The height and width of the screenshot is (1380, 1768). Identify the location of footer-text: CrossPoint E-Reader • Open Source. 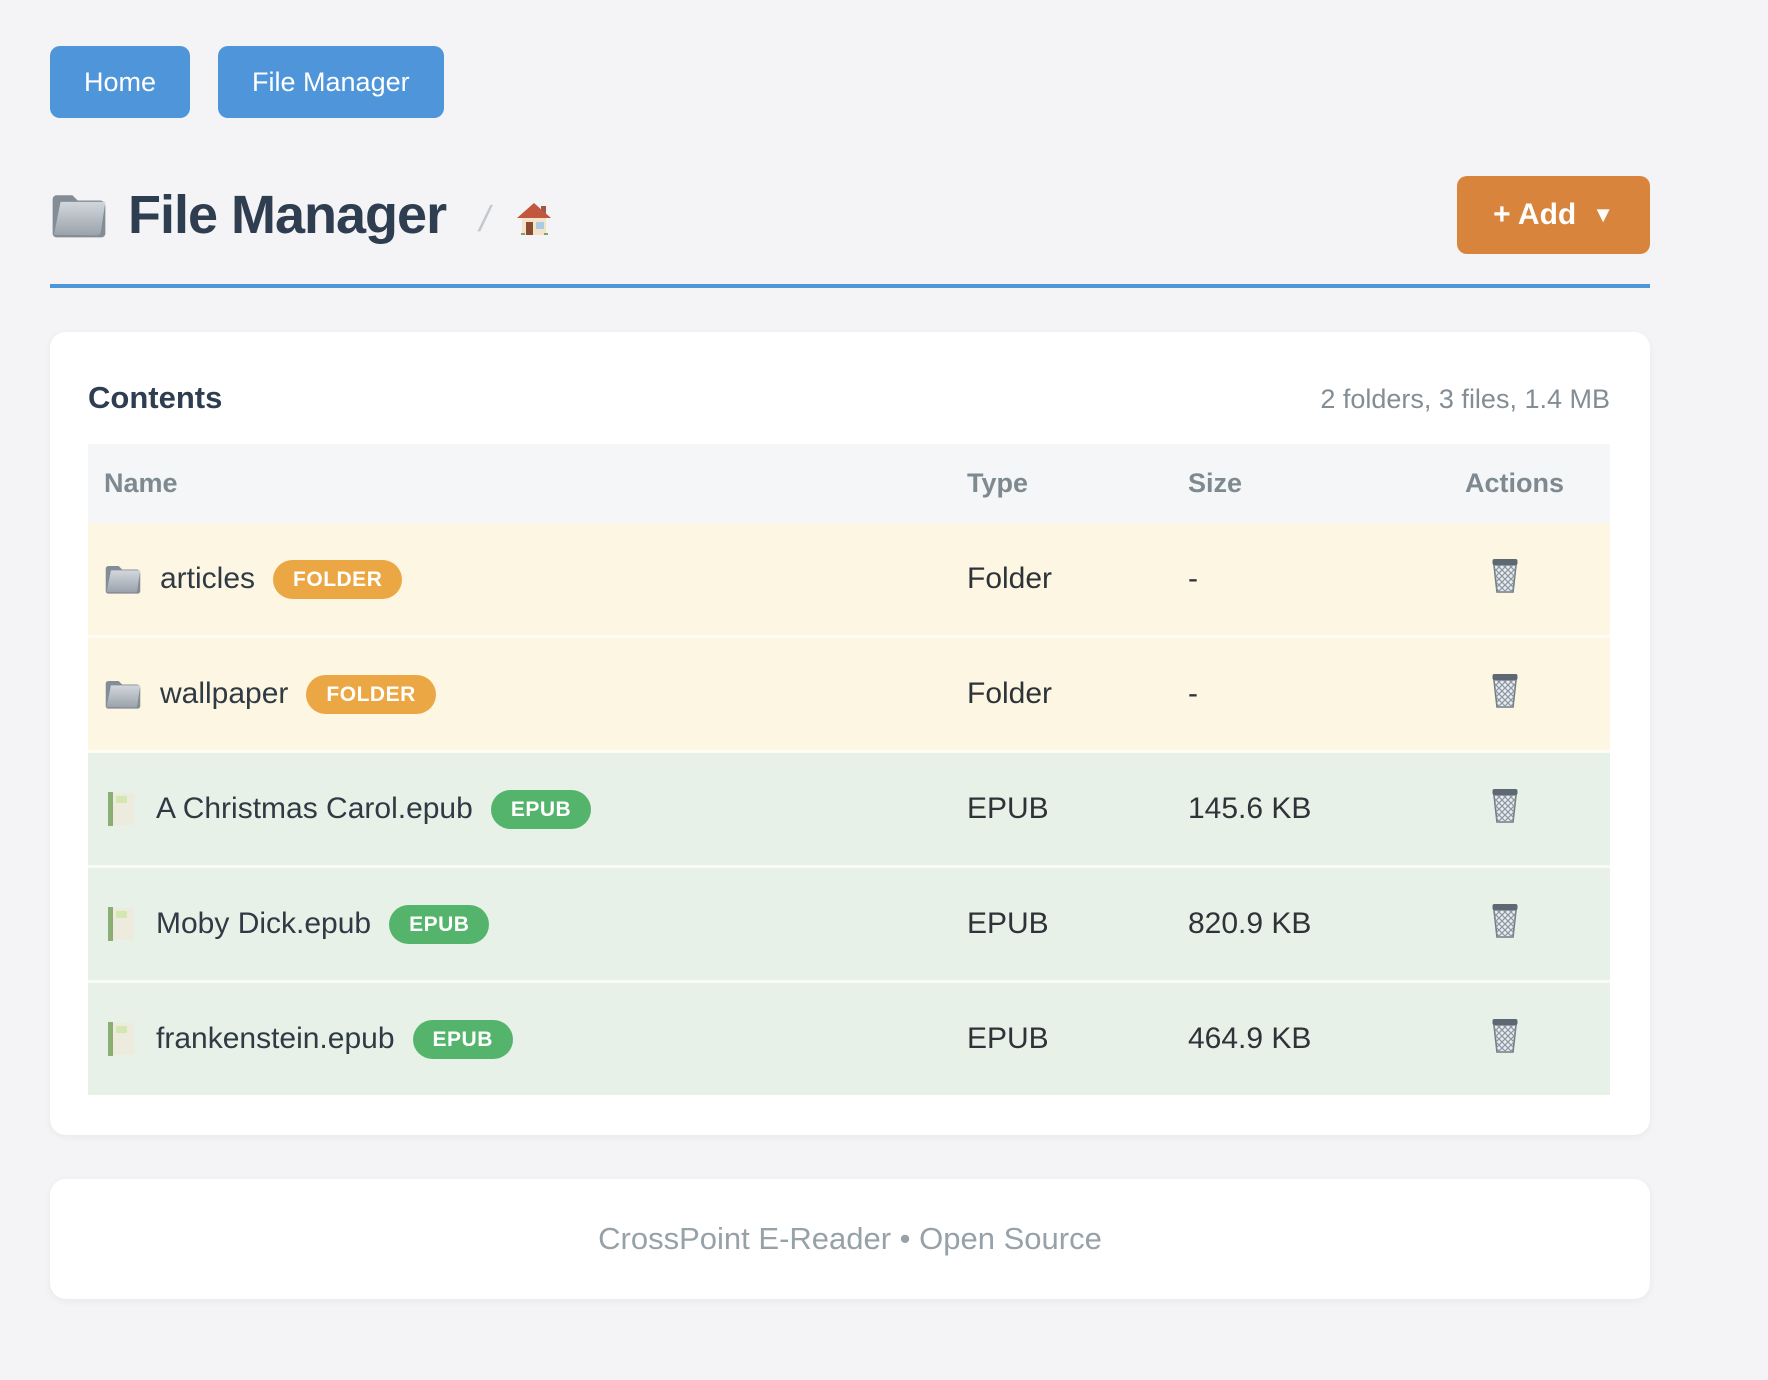
(850, 1239).